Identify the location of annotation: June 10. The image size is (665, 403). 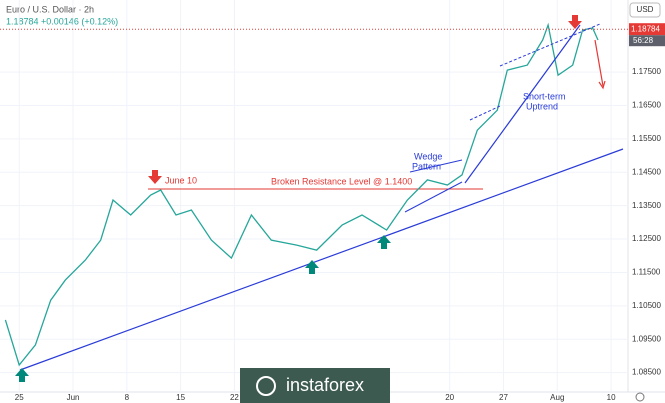
(181, 180).